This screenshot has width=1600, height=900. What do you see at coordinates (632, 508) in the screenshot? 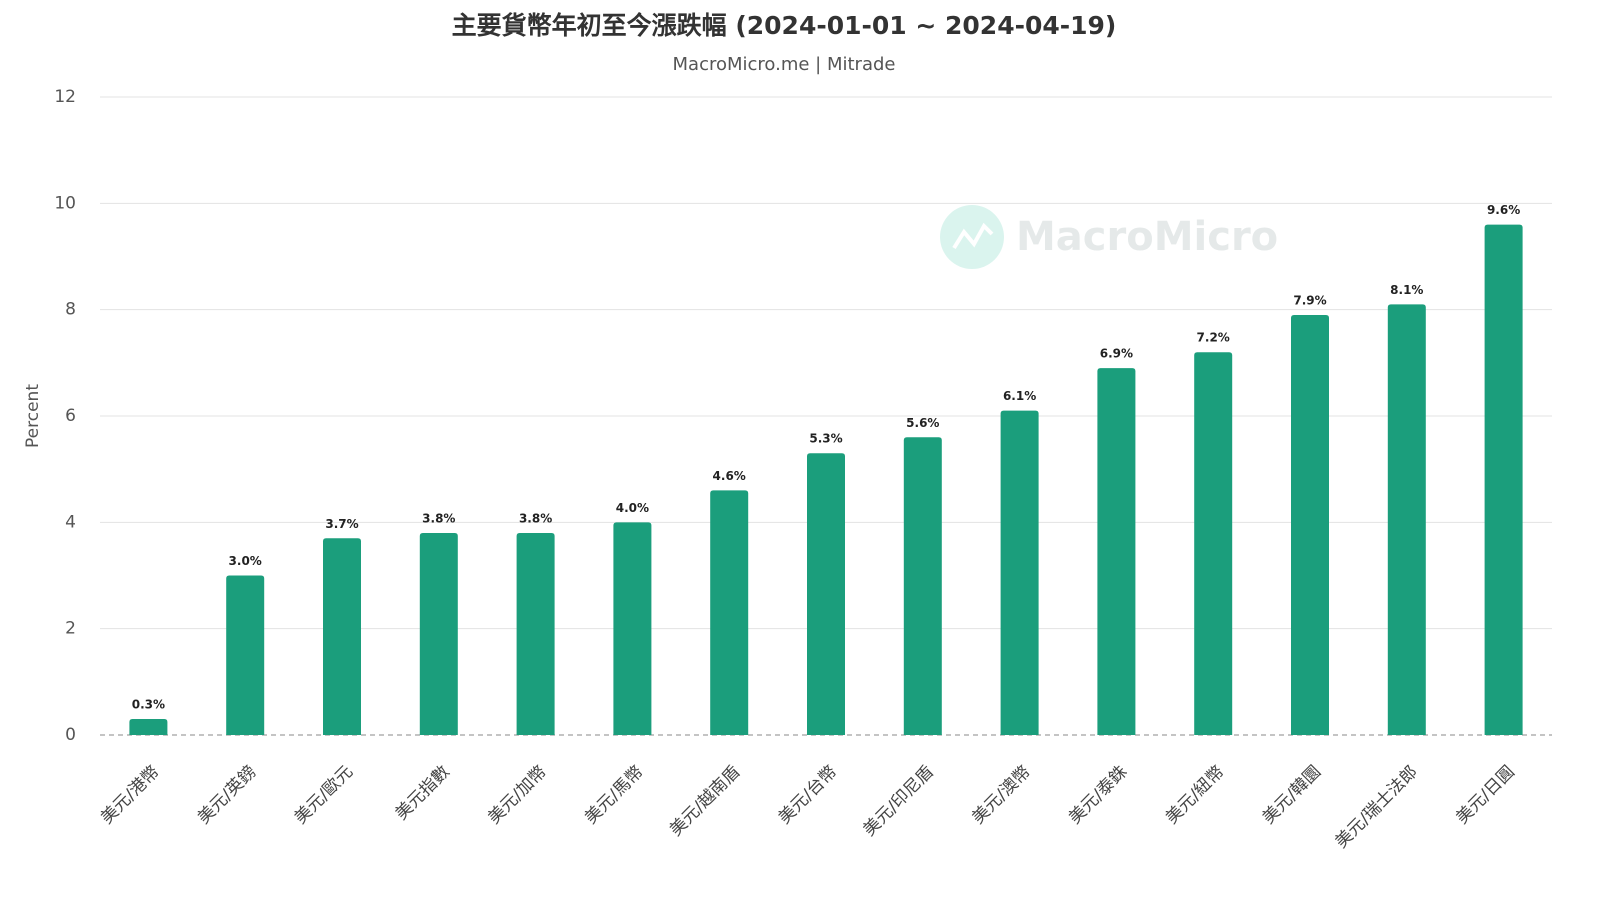
I see `value-label: 4.0%` at bounding box center [632, 508].